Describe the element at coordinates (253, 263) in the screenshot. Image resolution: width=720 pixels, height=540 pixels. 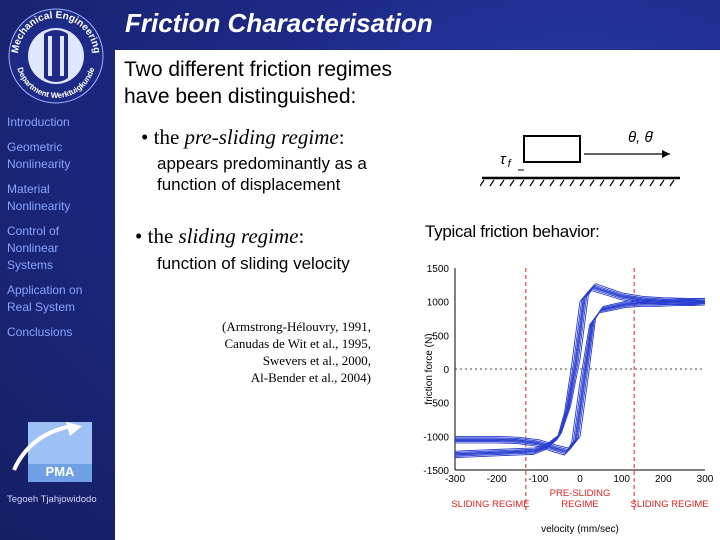
I see `sliding-description: function of sliding velocity` at that location.